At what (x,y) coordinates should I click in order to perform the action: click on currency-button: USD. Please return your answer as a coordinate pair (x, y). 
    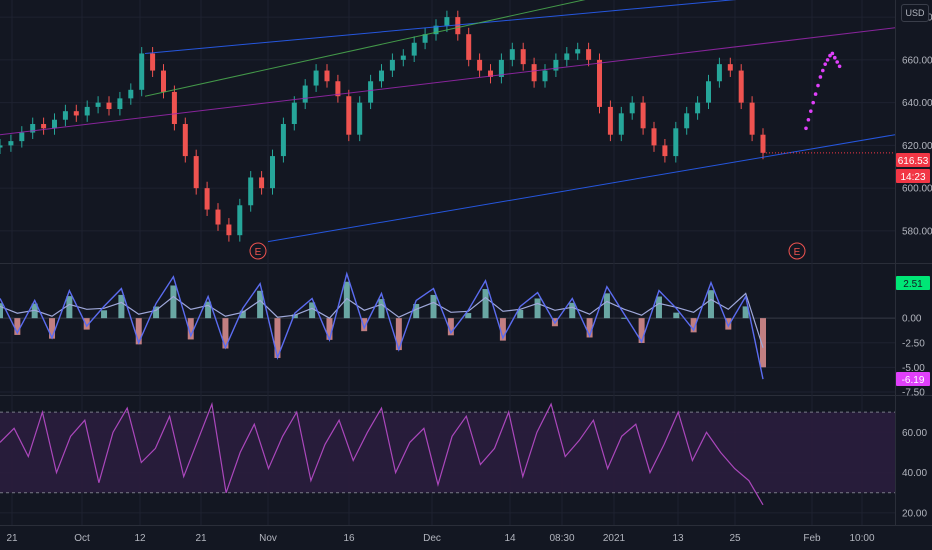
    Looking at the image, I should click on (915, 13).